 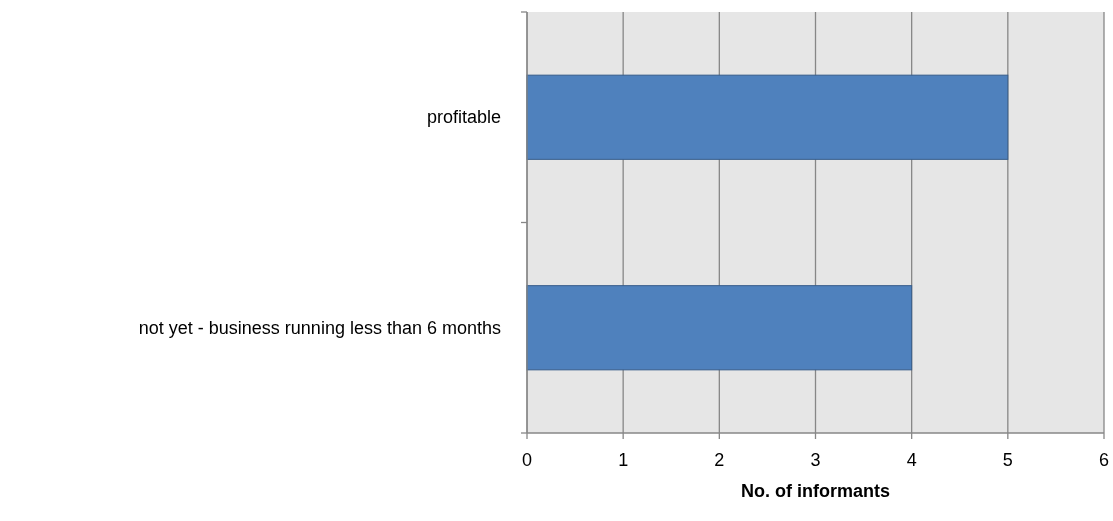 What do you see at coordinates (719, 460) in the screenshot?
I see `x-tick-label: 2` at bounding box center [719, 460].